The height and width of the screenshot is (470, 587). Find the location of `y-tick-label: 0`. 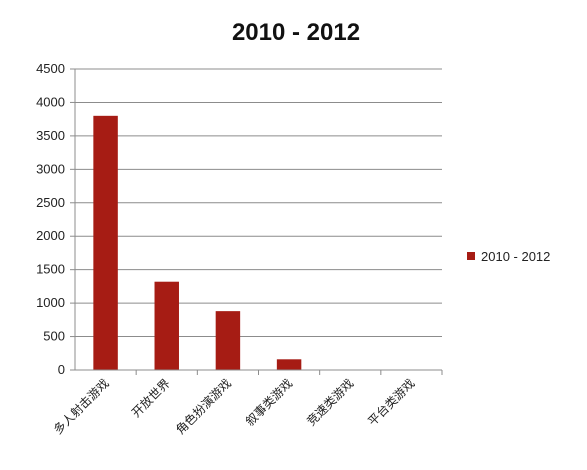

y-tick-label: 0 is located at coordinates (61, 369).